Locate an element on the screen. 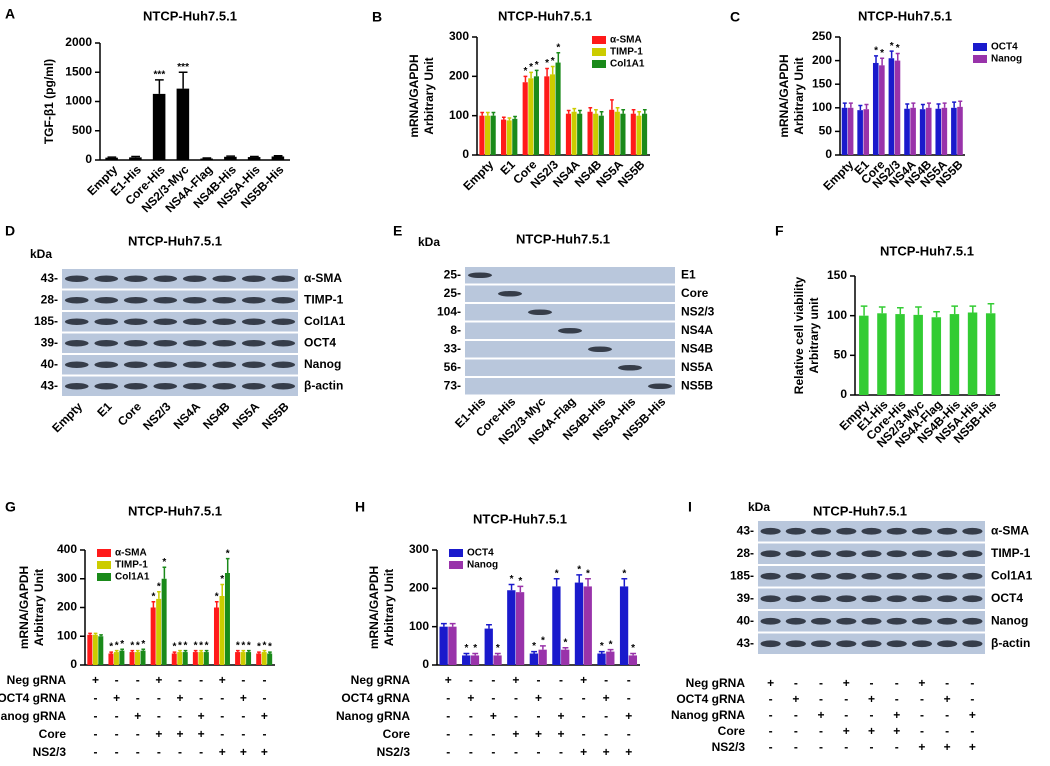 This screenshot has width=1050, height=766. y-tick-label: 0 is located at coordinates (73, 664).